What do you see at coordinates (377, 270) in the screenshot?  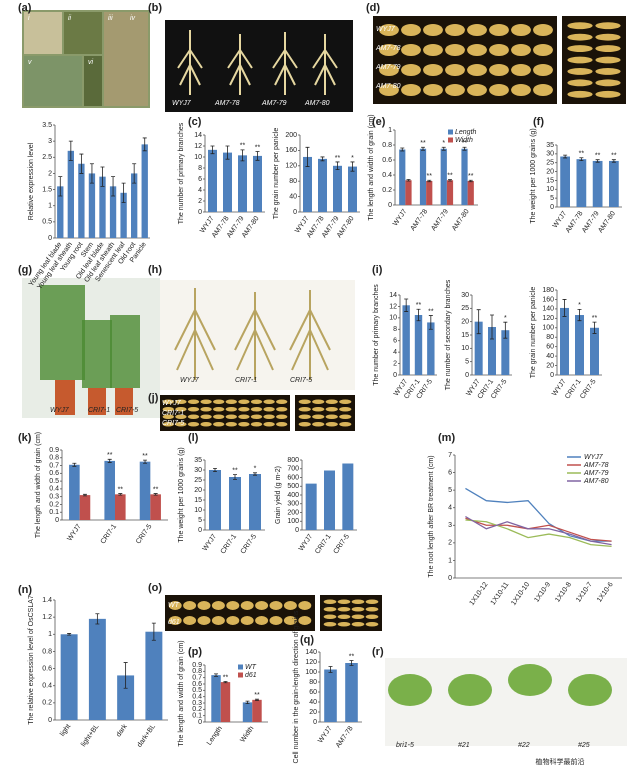 I see `panel-letter: (i)` at bounding box center [377, 270].